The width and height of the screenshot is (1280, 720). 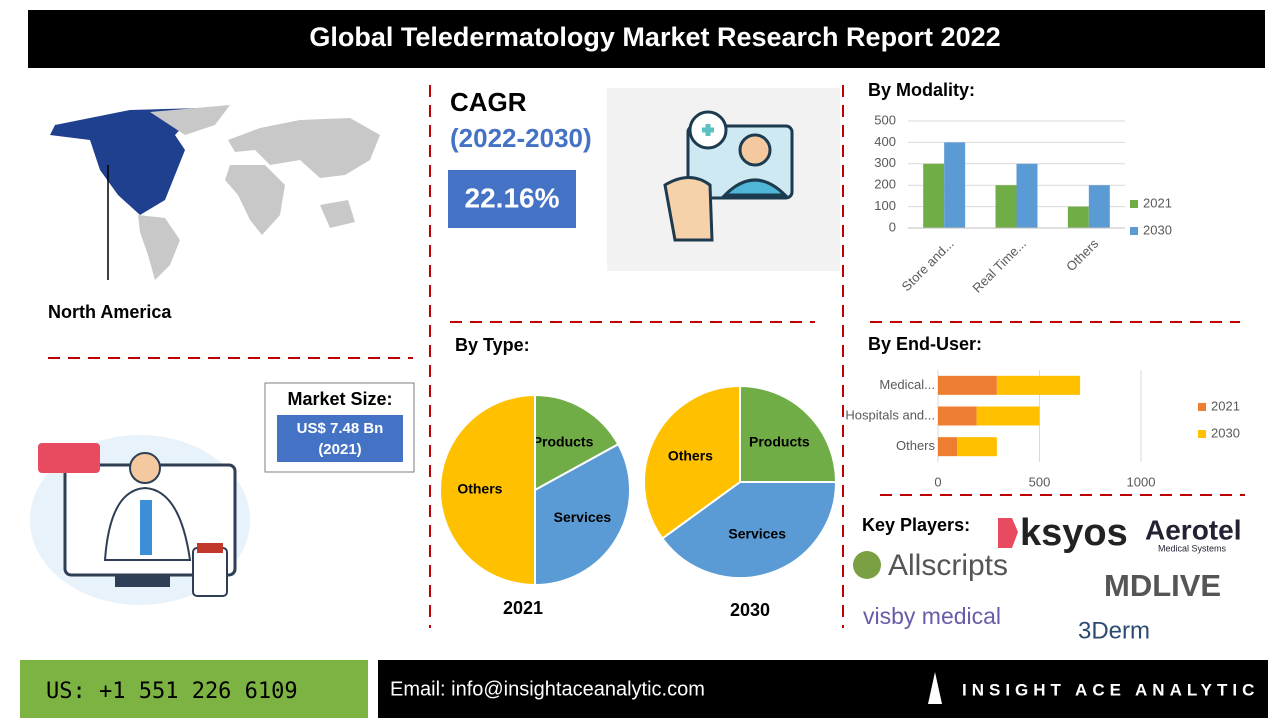 I want to click on y-tick-label: 500, so click(x=885, y=119).